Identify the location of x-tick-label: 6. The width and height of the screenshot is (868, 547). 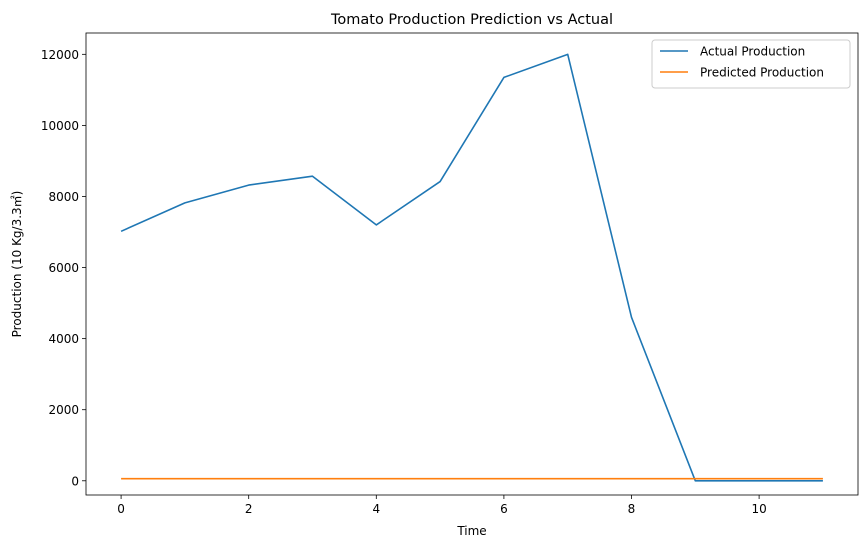
(504, 509).